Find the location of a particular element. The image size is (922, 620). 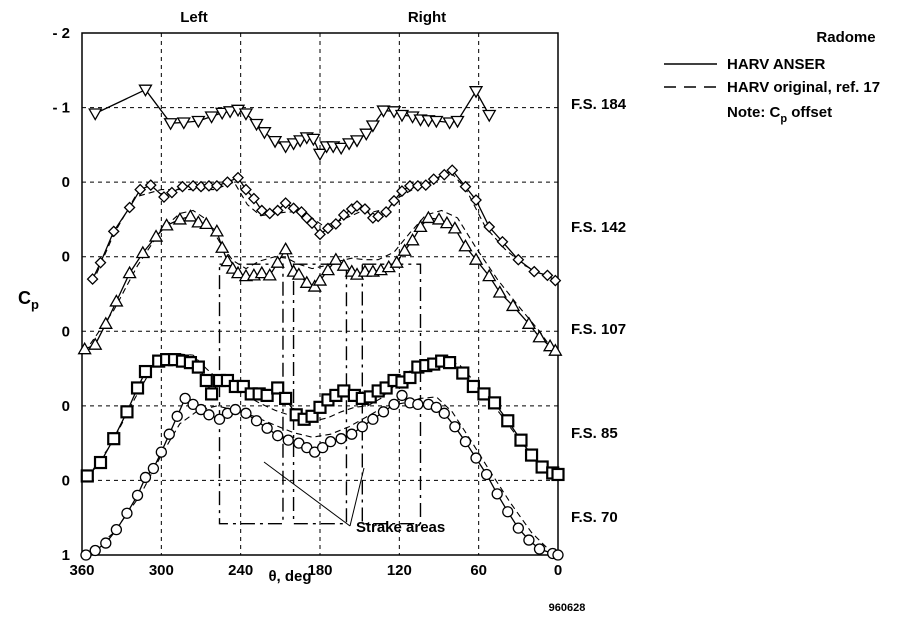

x-tick-label: 360 is located at coordinates (81, 570).